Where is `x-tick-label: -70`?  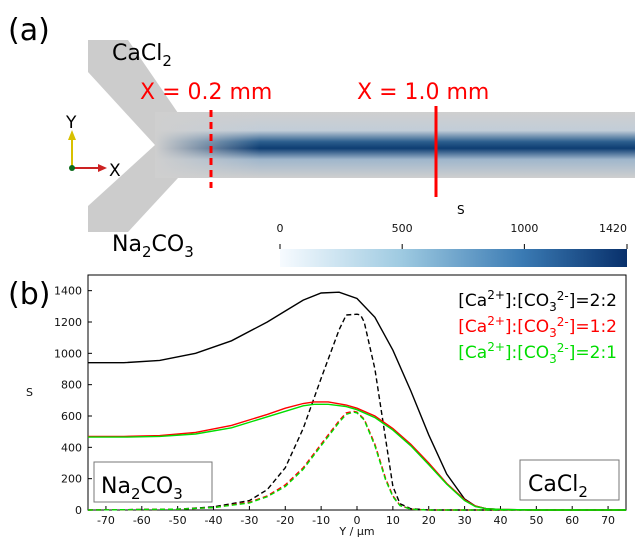
x-tick-label: -70 is located at coordinates (106, 520).